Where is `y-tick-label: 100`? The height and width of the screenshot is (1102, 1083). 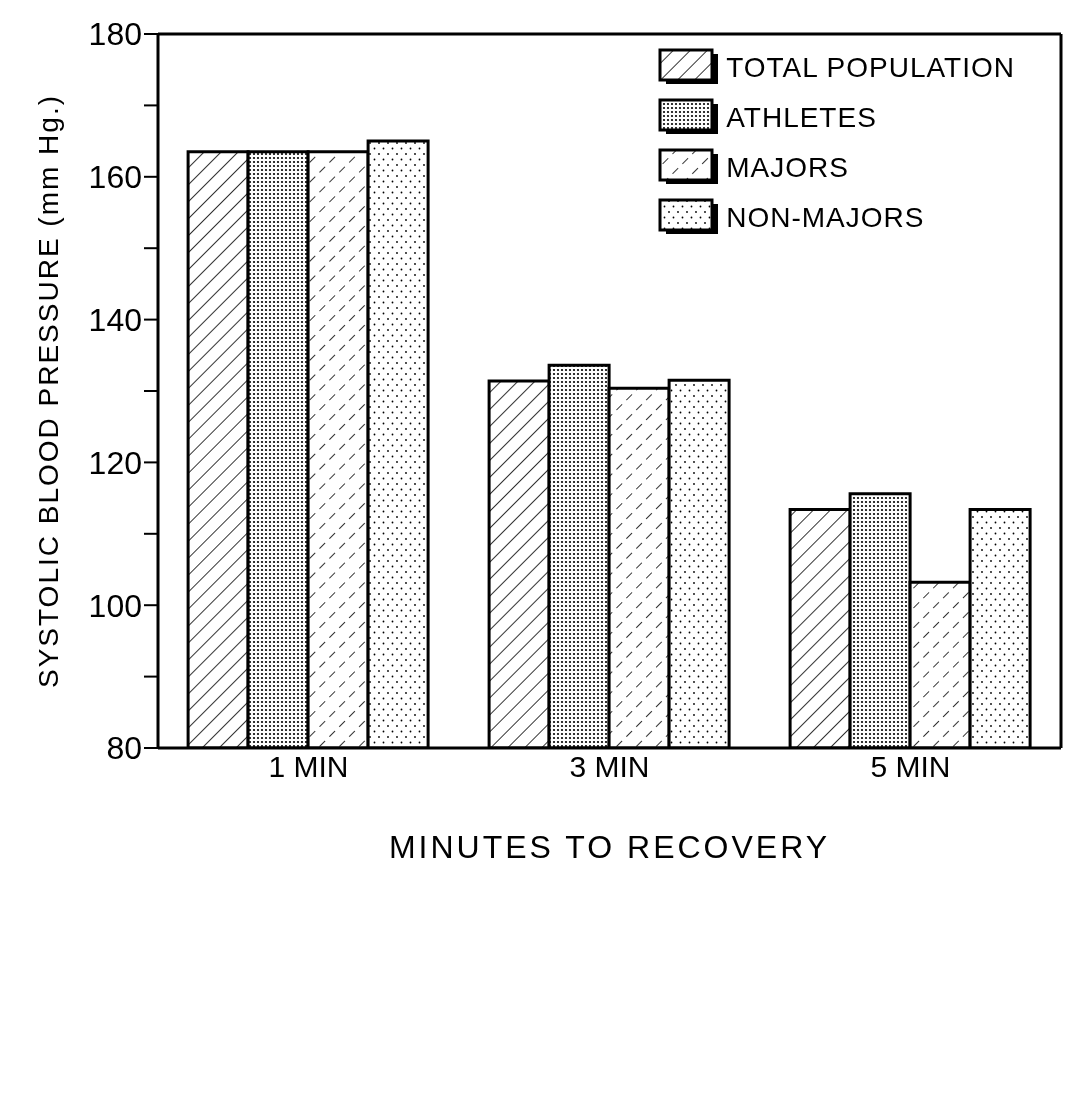 y-tick-label: 100 is located at coordinates (115, 605).